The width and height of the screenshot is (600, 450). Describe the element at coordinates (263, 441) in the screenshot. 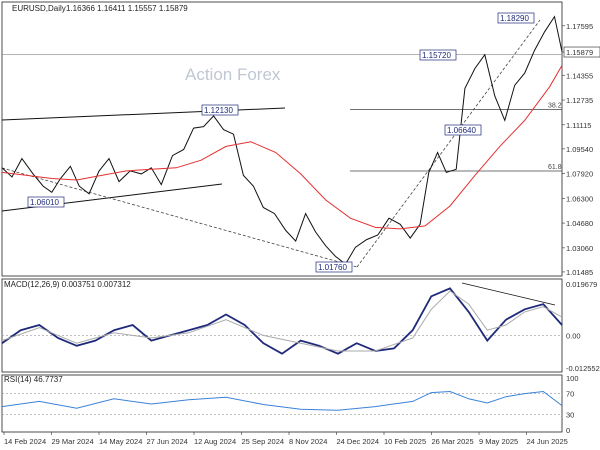

I see `time-axis-label: 25 Sep 2024` at that location.